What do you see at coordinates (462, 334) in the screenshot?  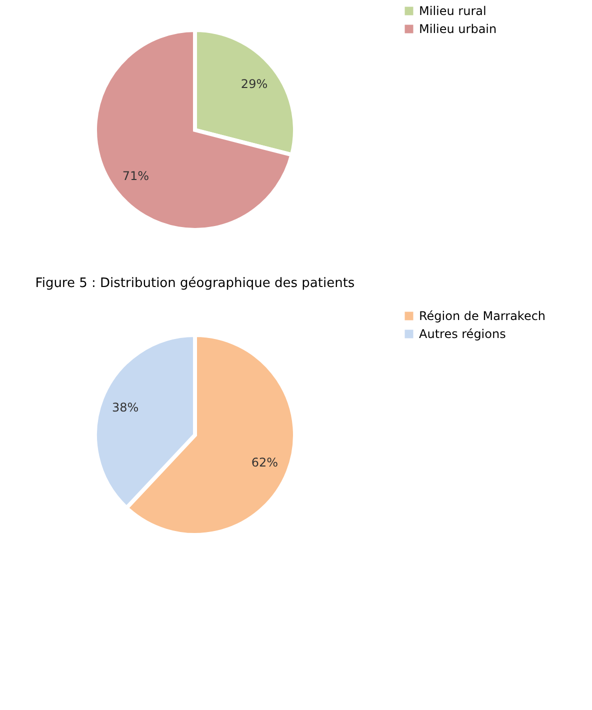 I see `legend-label: Autres régions` at bounding box center [462, 334].